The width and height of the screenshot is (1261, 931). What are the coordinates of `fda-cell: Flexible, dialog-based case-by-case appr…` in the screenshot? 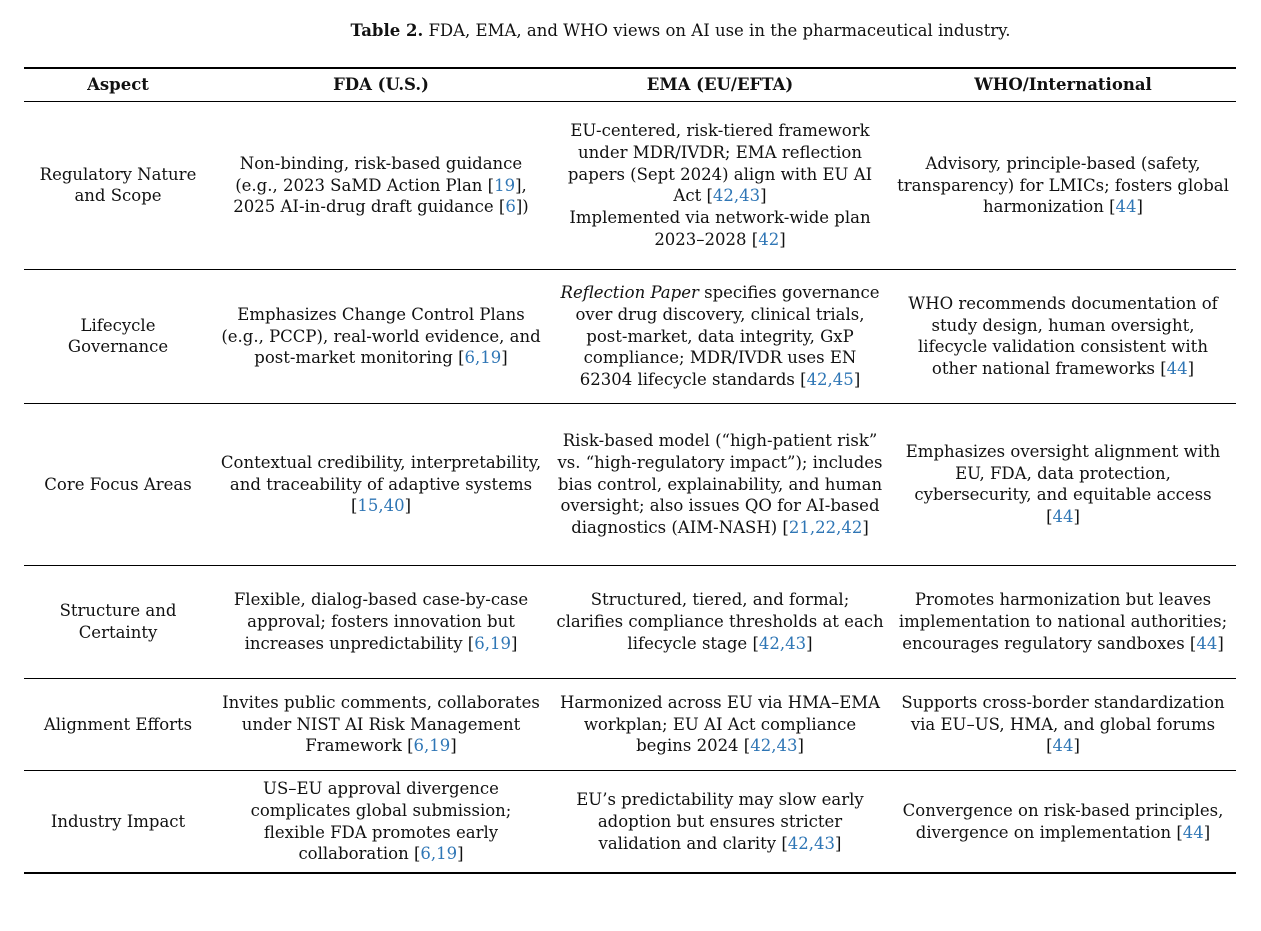 It's located at (381, 621).